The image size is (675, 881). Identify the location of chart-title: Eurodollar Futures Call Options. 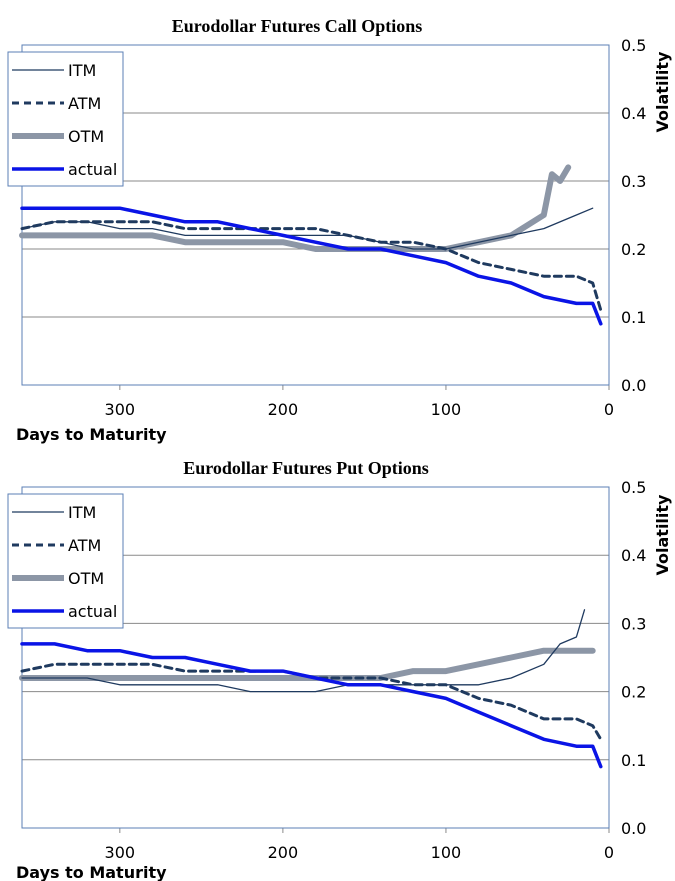
(297, 26).